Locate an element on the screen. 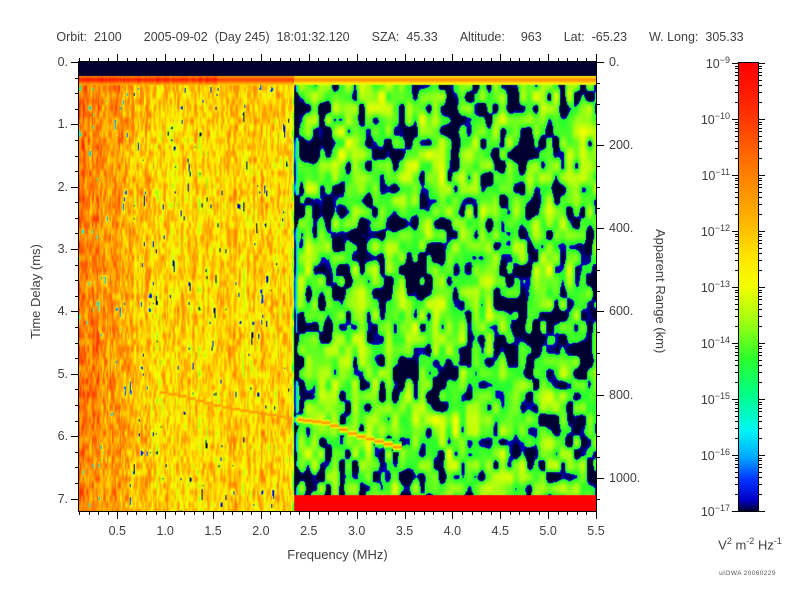 This screenshot has height=600, width=800. colorbar-tick-label: 10−16 is located at coordinates (715, 455).